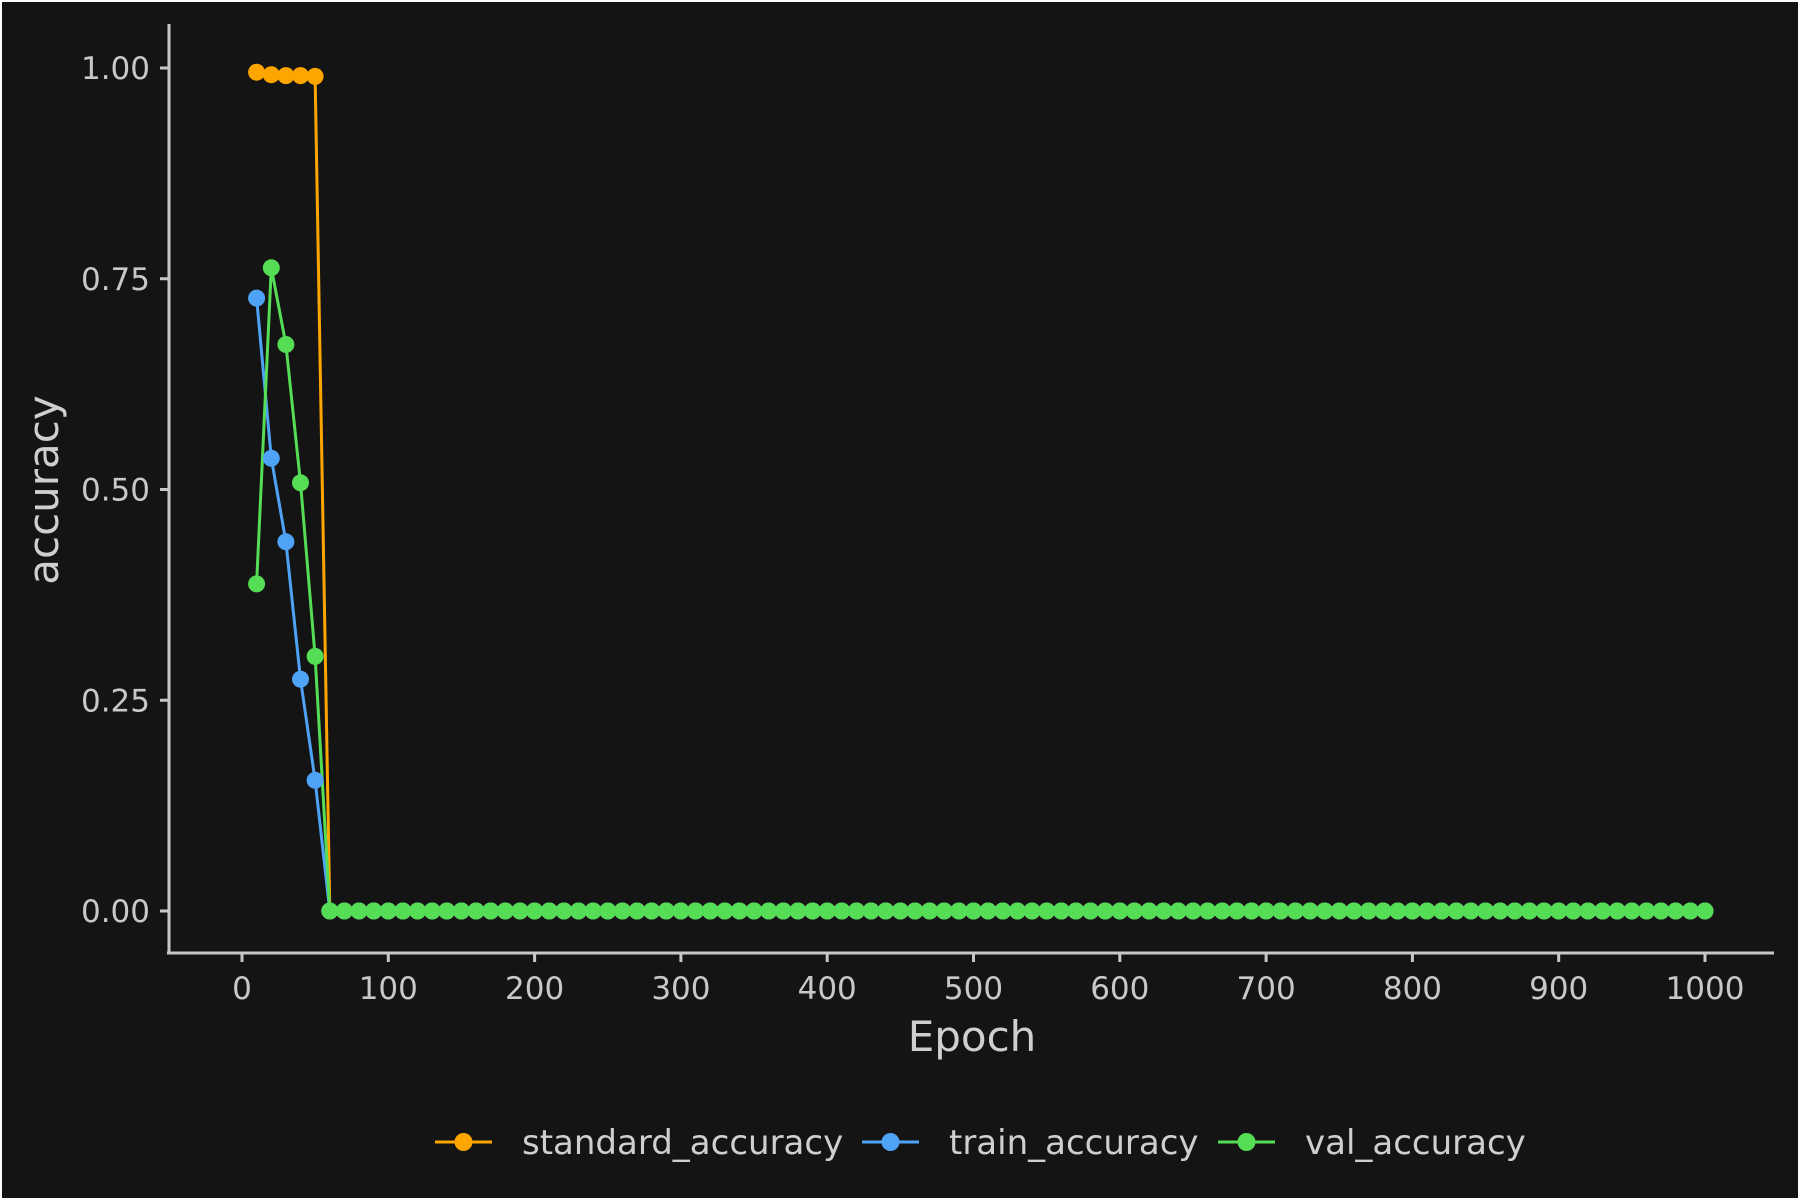 This screenshot has width=1800, height=1200. I want to click on y-axis-title: accuracy, so click(43, 490).